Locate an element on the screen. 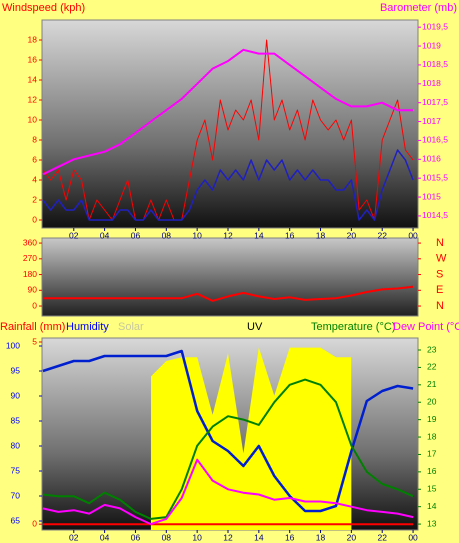 The height and width of the screenshot is (543, 459). axis-label: UV is located at coordinates (255, 327).